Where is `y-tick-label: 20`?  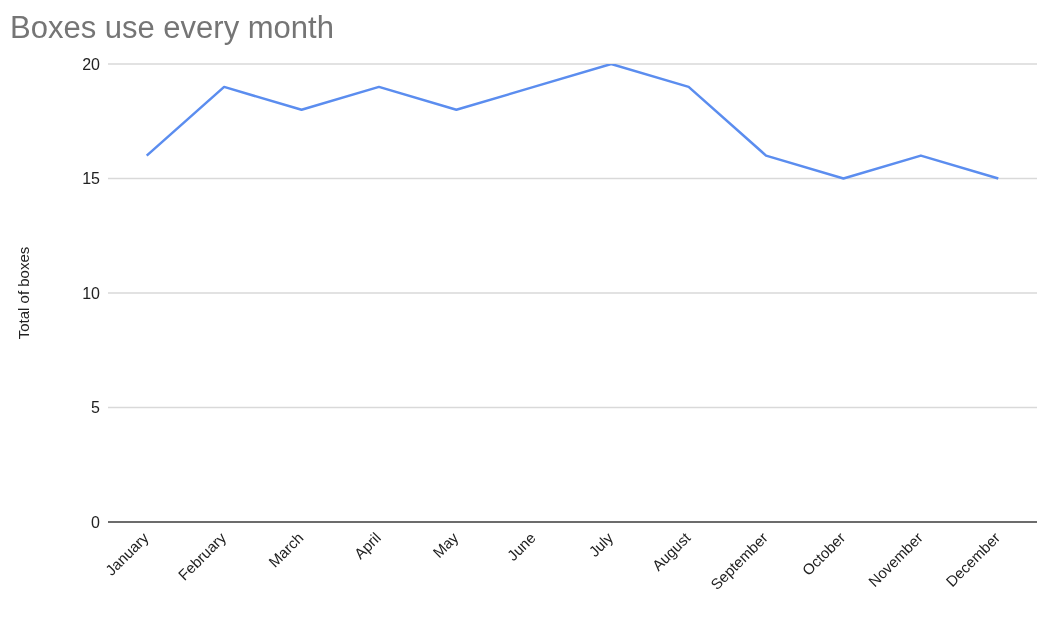
y-tick-label: 20 is located at coordinates (91, 64).